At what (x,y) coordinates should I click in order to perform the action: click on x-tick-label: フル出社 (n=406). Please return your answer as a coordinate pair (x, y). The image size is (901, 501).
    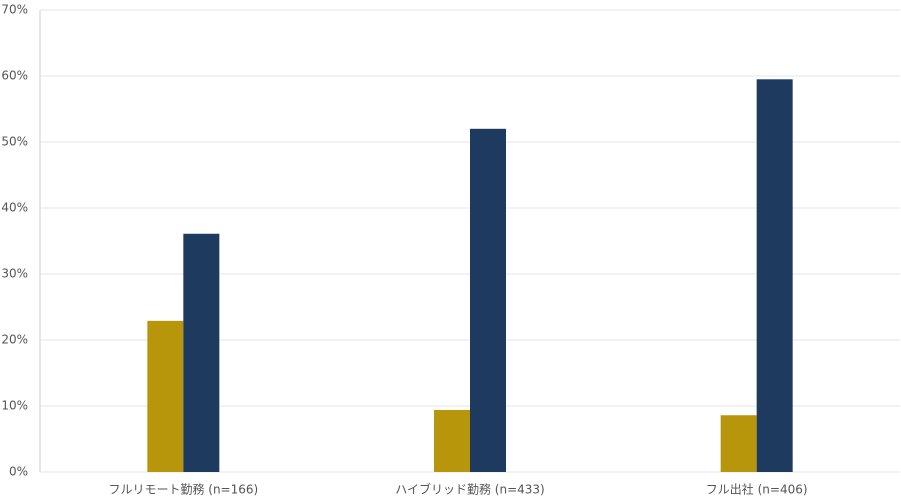
    Looking at the image, I should click on (757, 489).